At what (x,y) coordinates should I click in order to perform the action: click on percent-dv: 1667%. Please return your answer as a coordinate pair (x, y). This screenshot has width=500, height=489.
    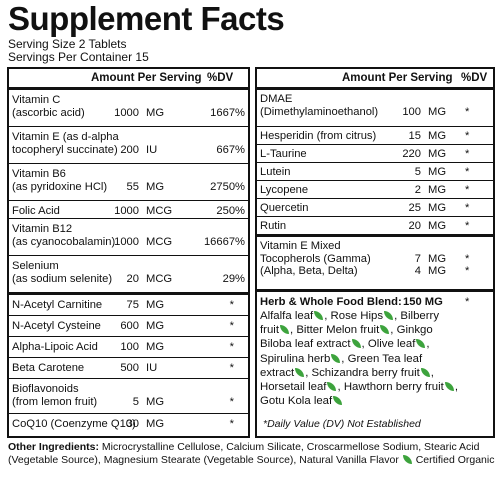
    Looking at the image, I should click on (227, 112).